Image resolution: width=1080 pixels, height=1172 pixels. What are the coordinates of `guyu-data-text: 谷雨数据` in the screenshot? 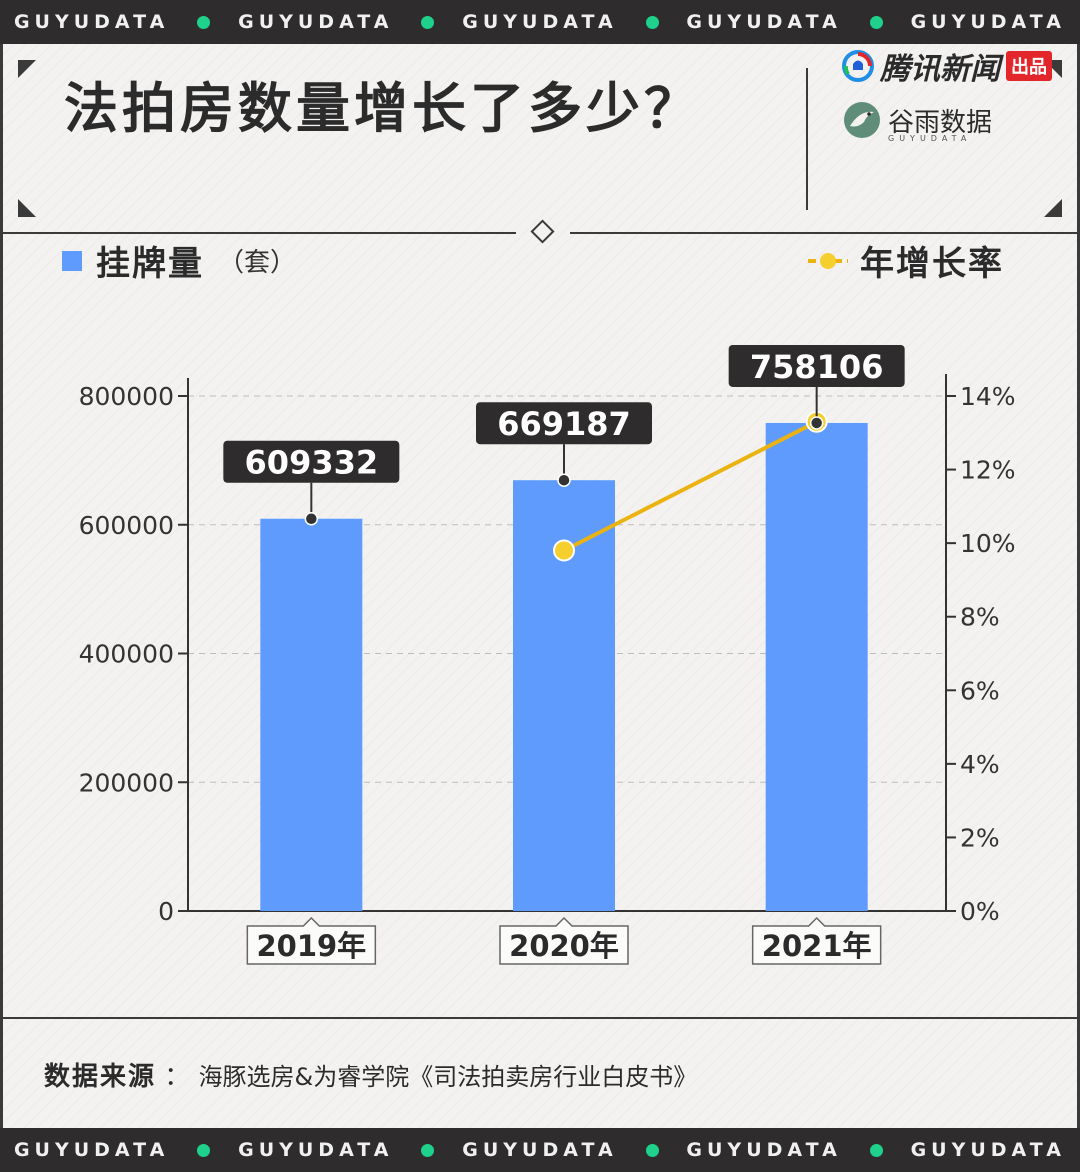 It's located at (940, 122).